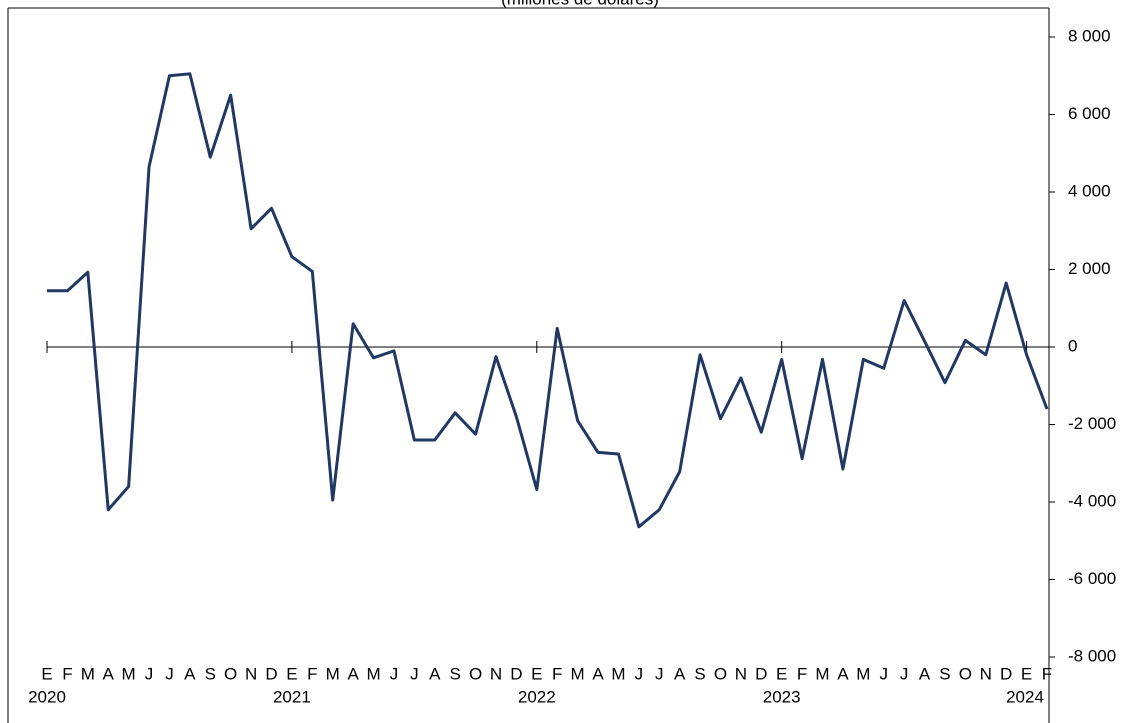 The image size is (1140, 723). I want to click on y-tick-label: 2 000, so click(1089, 268).